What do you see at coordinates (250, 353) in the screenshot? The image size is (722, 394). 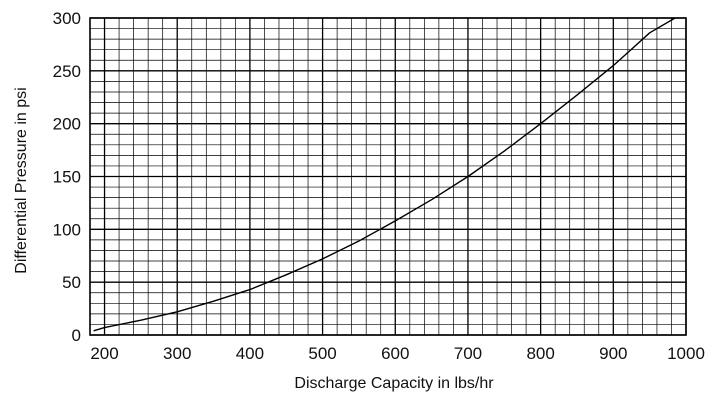 I see `x-tick-label: 400` at bounding box center [250, 353].